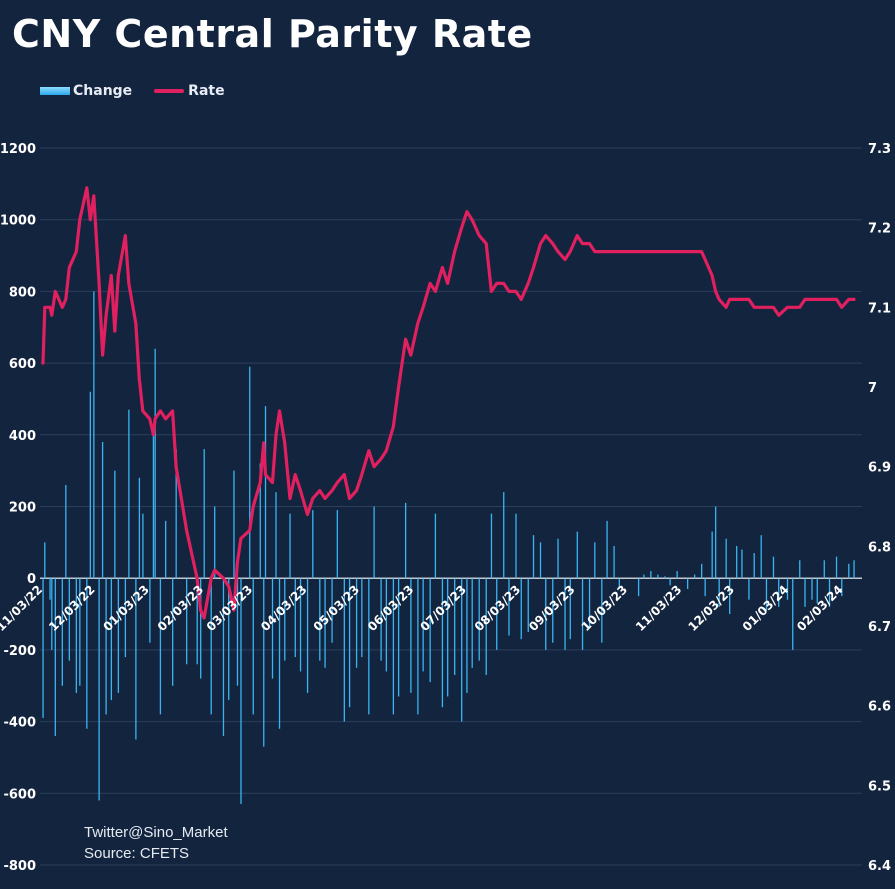 The image size is (895, 889). Describe the element at coordinates (391, 608) in the screenshot. I see `x-tick-label: 06/03/23` at that location.